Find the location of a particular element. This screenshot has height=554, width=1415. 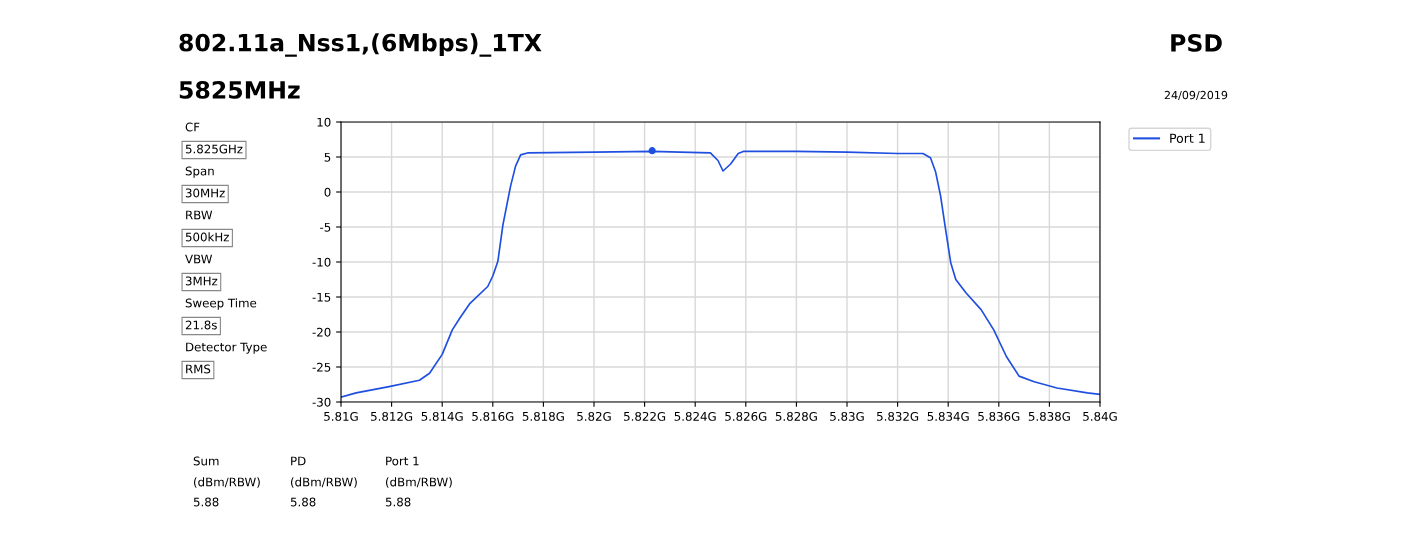

x-tick-label: 5.824G is located at coordinates (695, 416).